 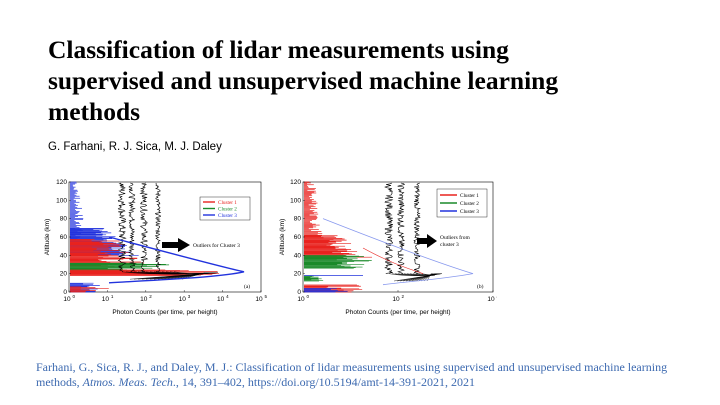 I want to click on figure-a-annotation: Outliers for Cluster 3, so click(x=216, y=245).